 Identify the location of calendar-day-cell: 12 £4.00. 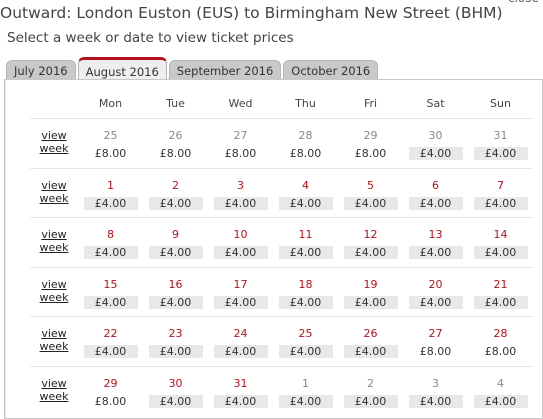
(370, 242).